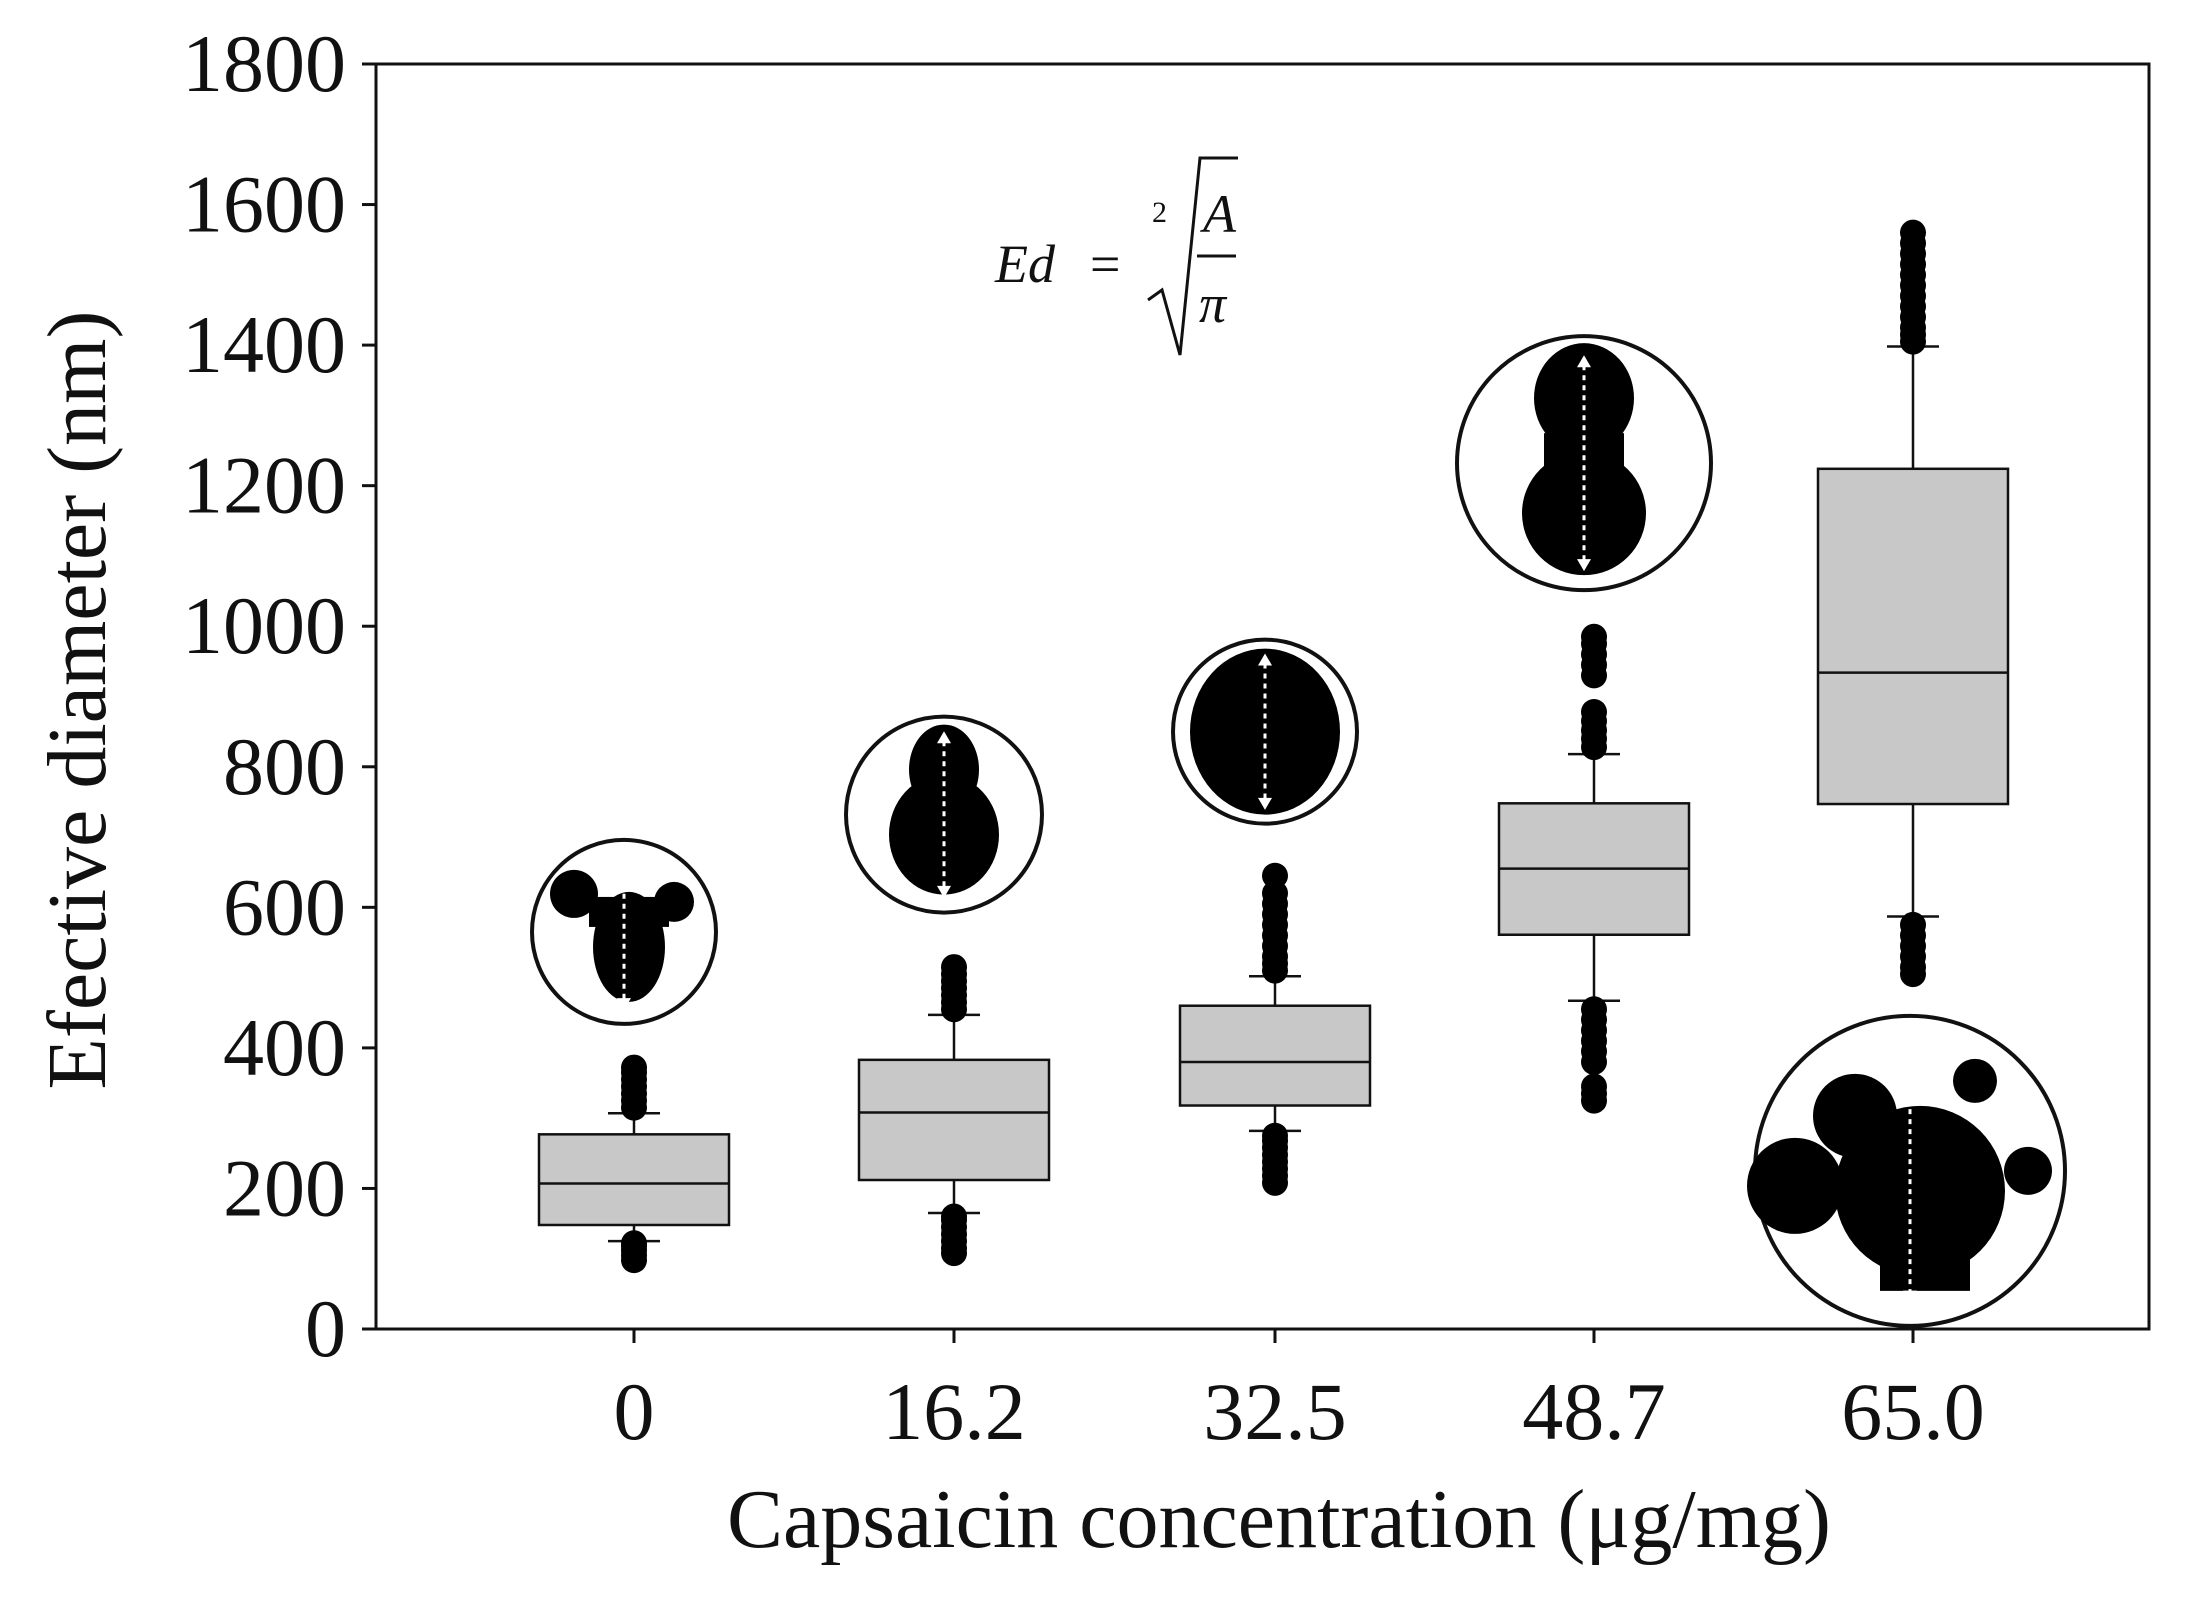 This screenshot has width=2187, height=1602. I want to click on formula-lhs: Ed, so click(1025, 264).